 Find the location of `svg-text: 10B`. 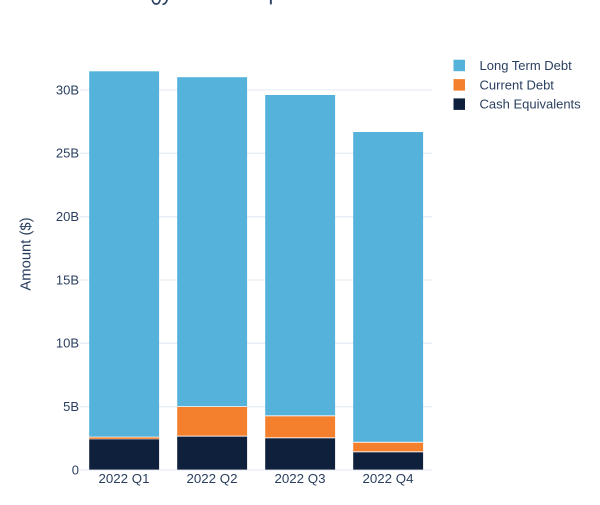

svg-text: 10B is located at coordinates (67, 343).